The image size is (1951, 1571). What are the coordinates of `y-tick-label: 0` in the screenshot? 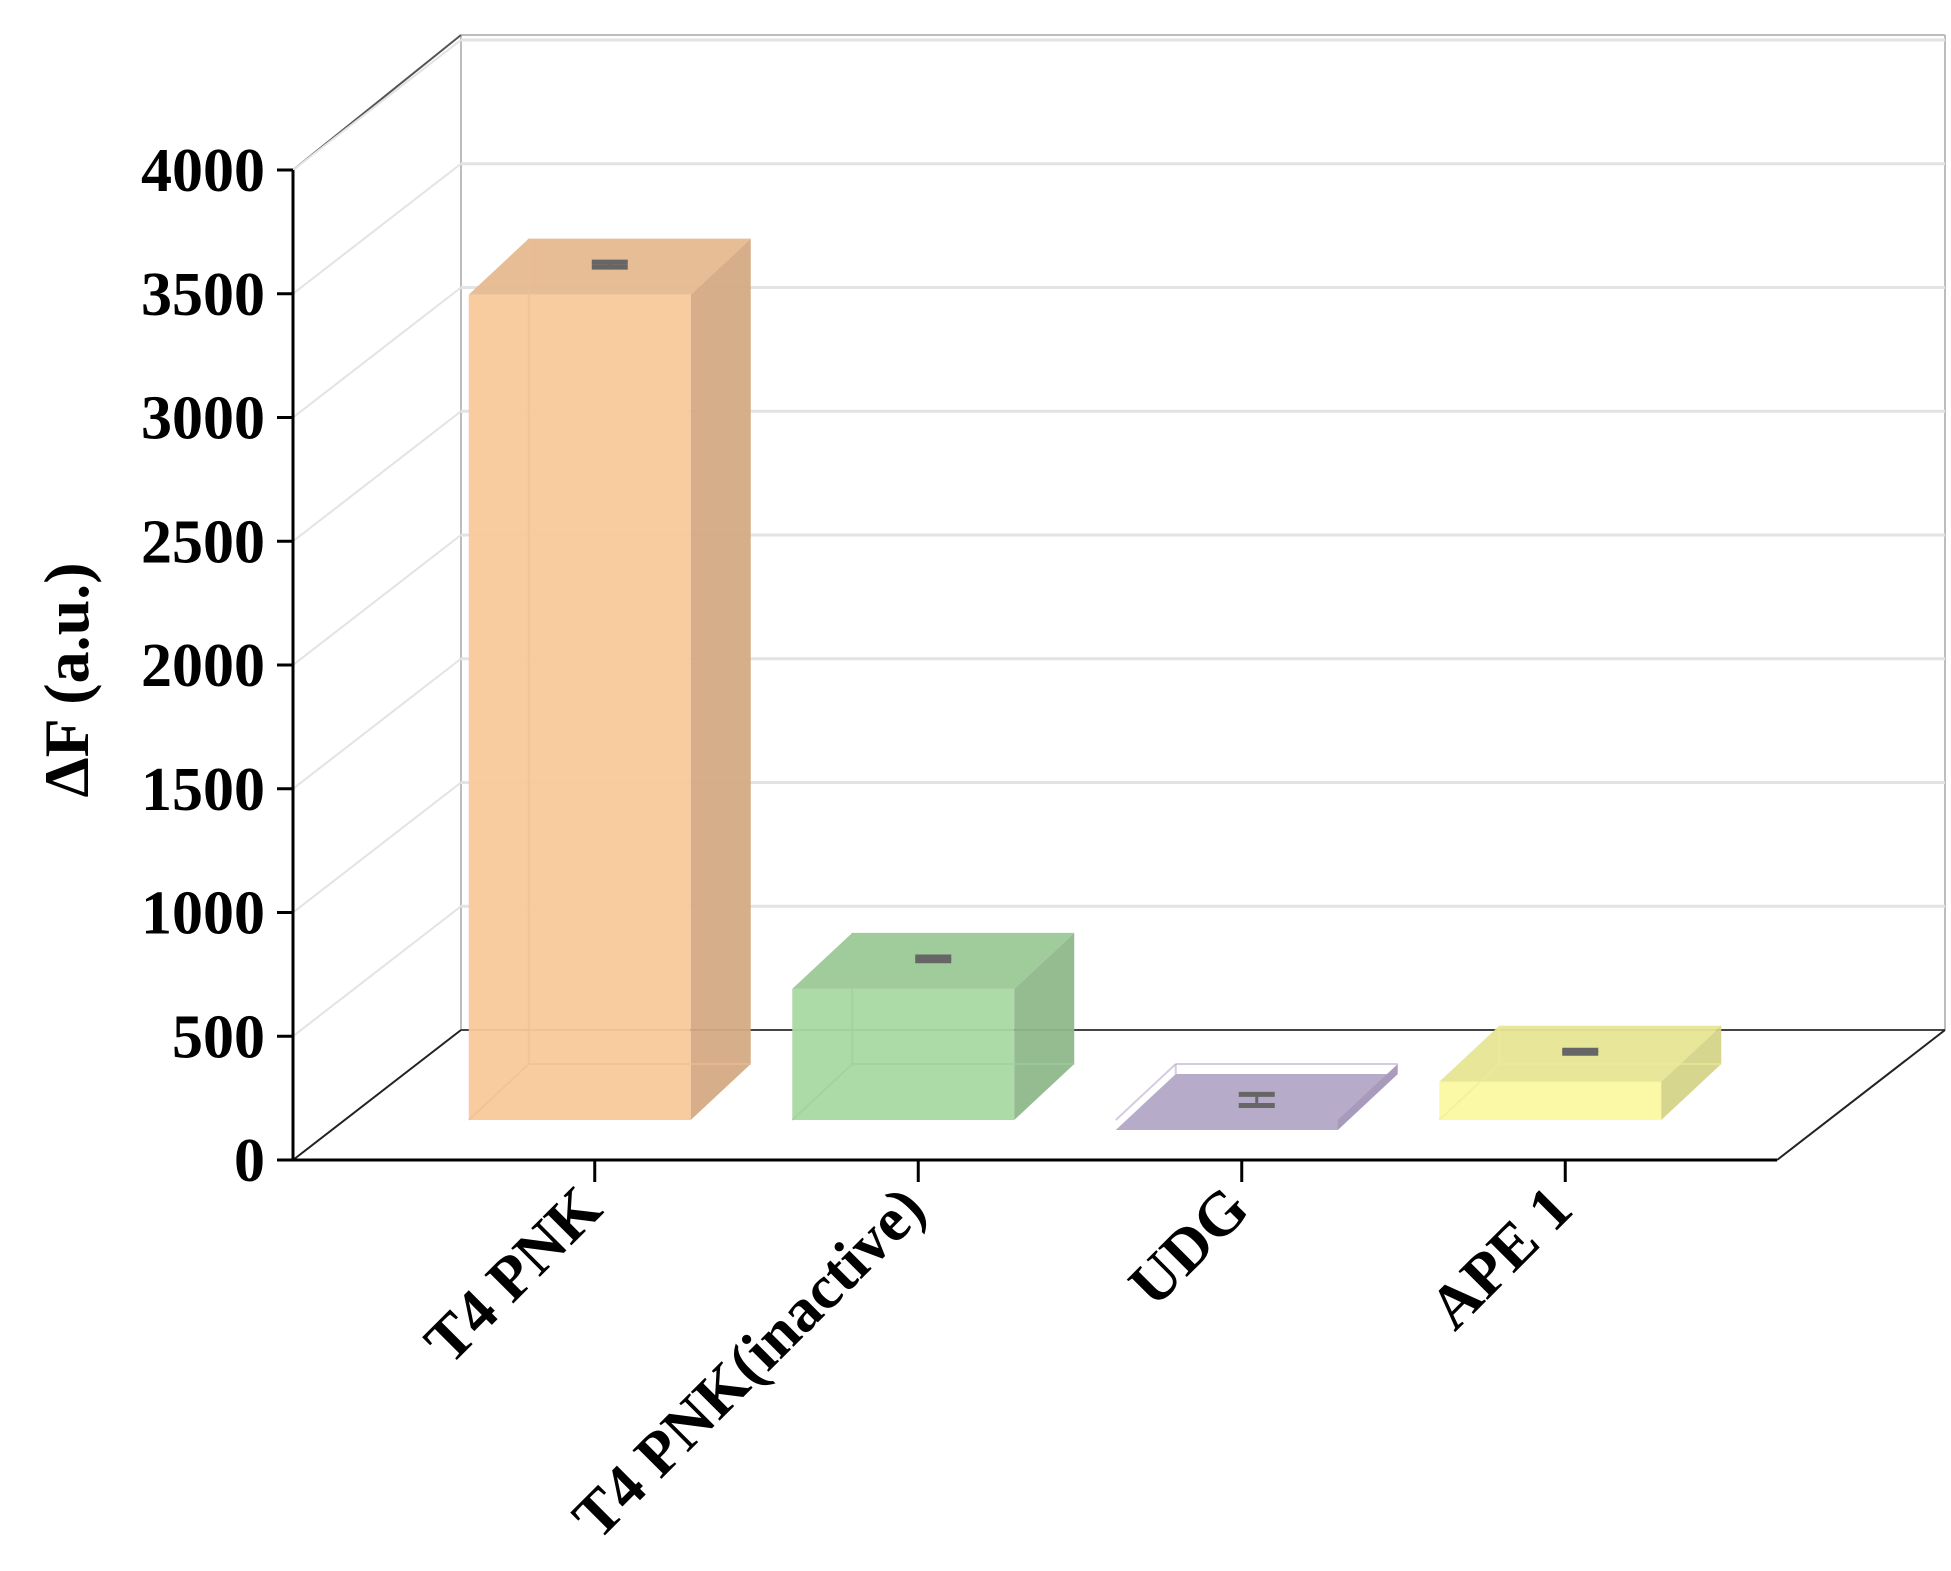 It's located at (249, 1161).